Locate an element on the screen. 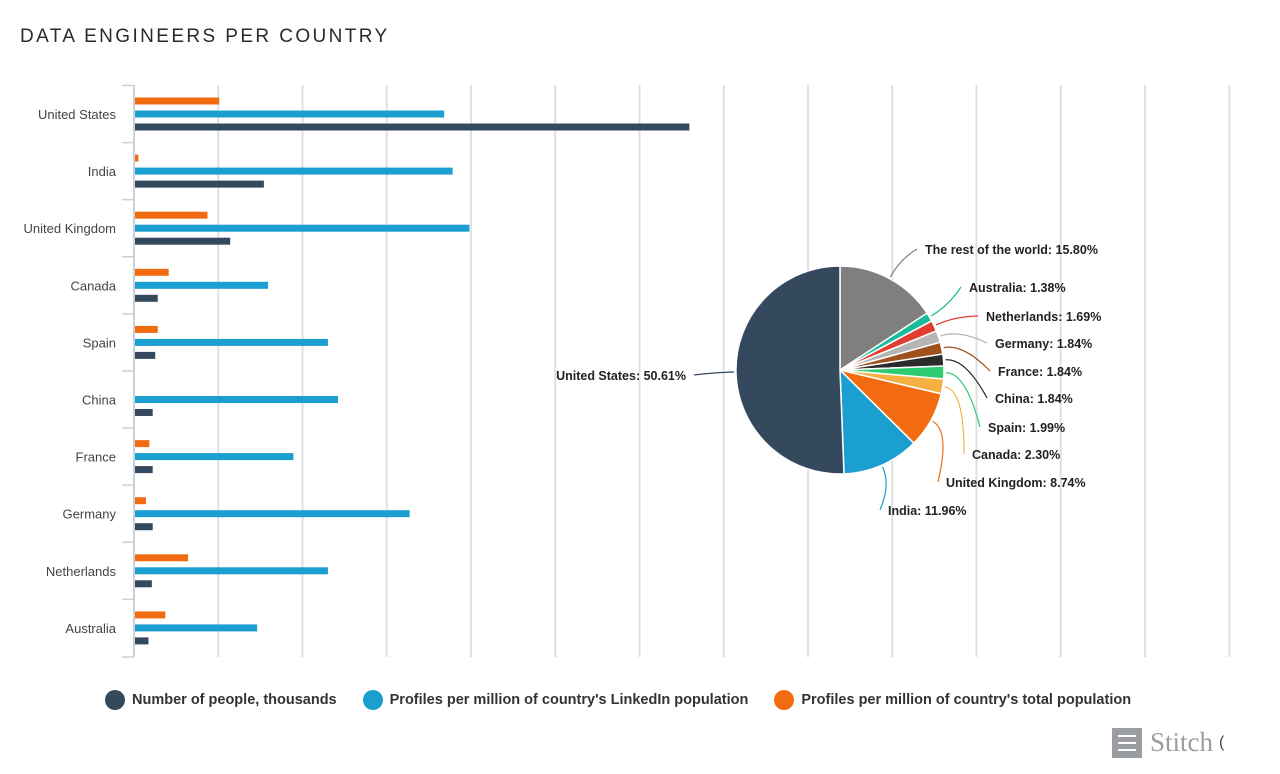 The width and height of the screenshot is (1280, 774). brand-tail: ( is located at coordinates (1222, 742).